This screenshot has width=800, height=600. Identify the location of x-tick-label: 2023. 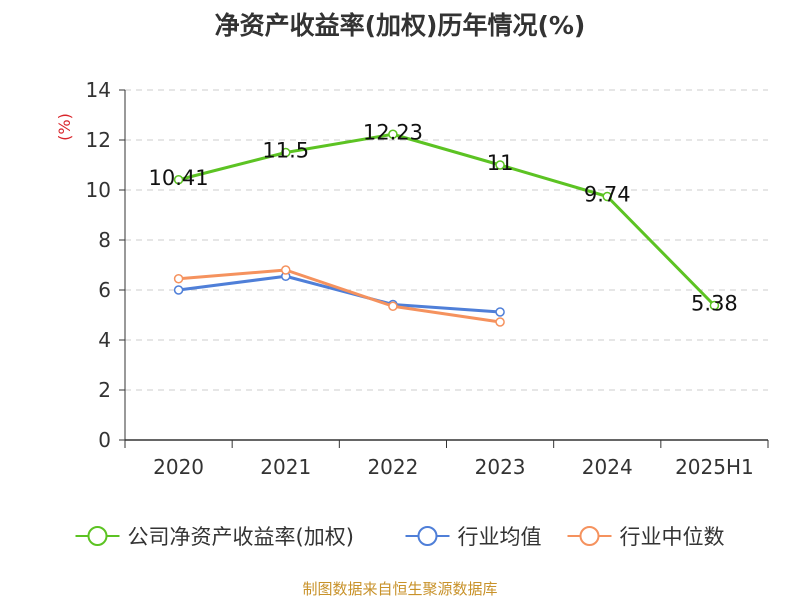
(500, 467).